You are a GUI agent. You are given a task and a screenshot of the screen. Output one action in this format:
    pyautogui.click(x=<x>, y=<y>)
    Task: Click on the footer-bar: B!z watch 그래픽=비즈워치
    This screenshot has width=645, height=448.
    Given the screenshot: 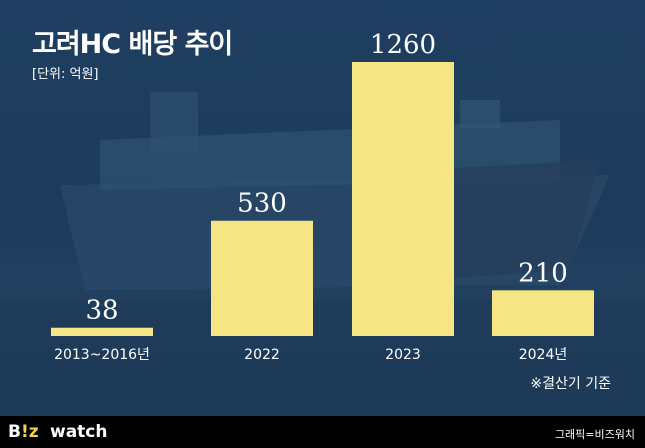 What is the action you would take?
    pyautogui.click(x=322, y=432)
    